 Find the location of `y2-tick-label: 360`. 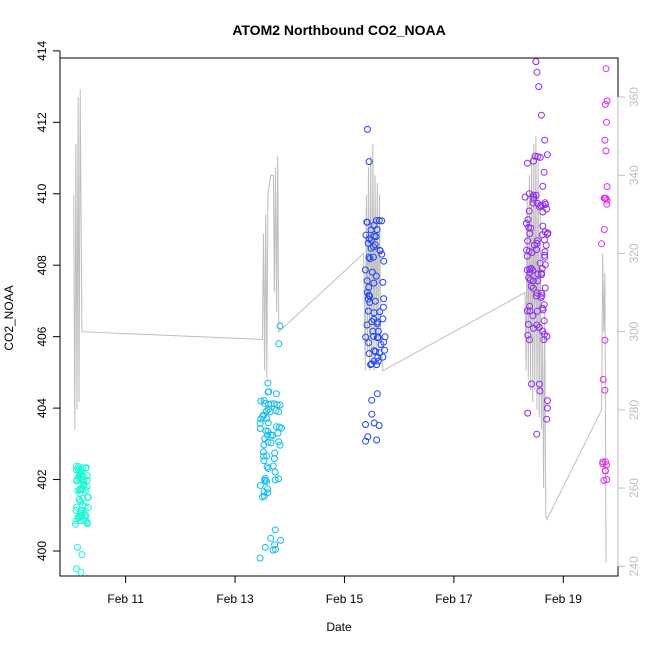

y2-tick-label: 360 is located at coordinates (634, 97).